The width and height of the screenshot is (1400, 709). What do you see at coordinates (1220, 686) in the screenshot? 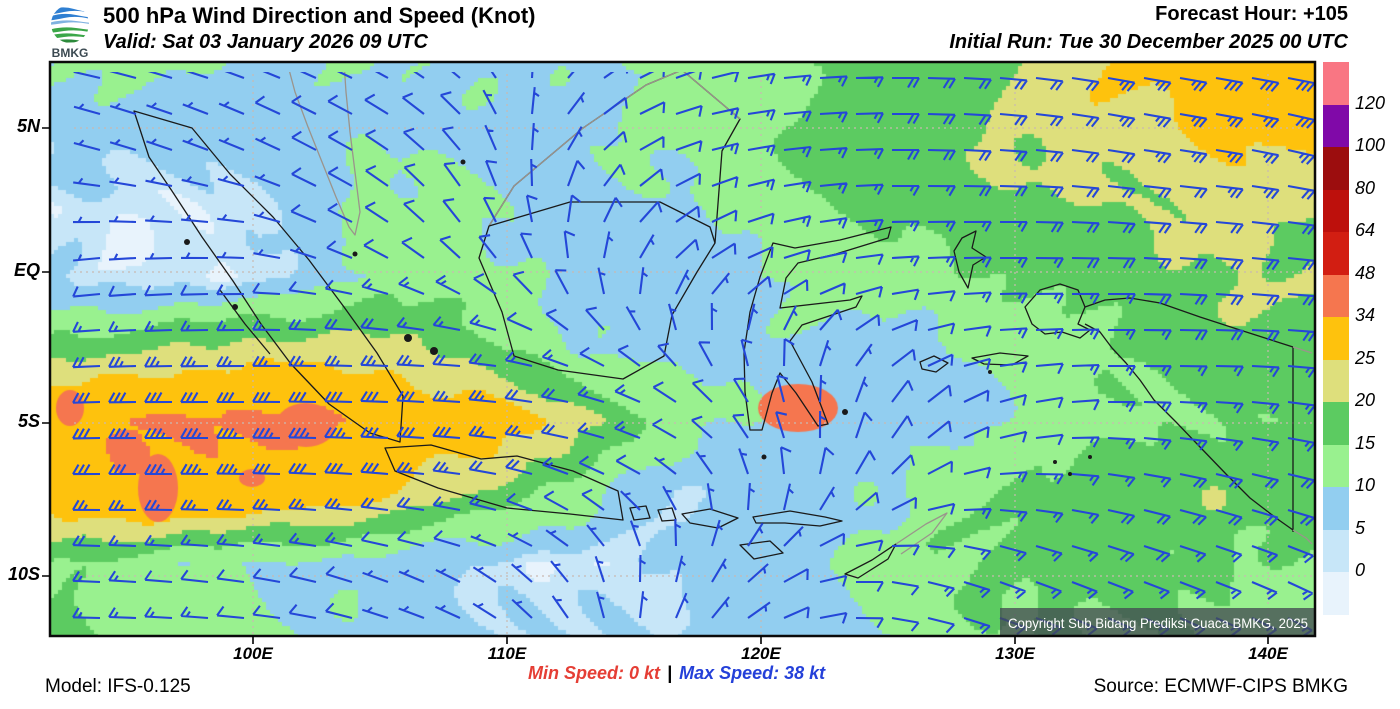
I see `source-label: Source: ECMWF-CIPS BMKG` at bounding box center [1220, 686].